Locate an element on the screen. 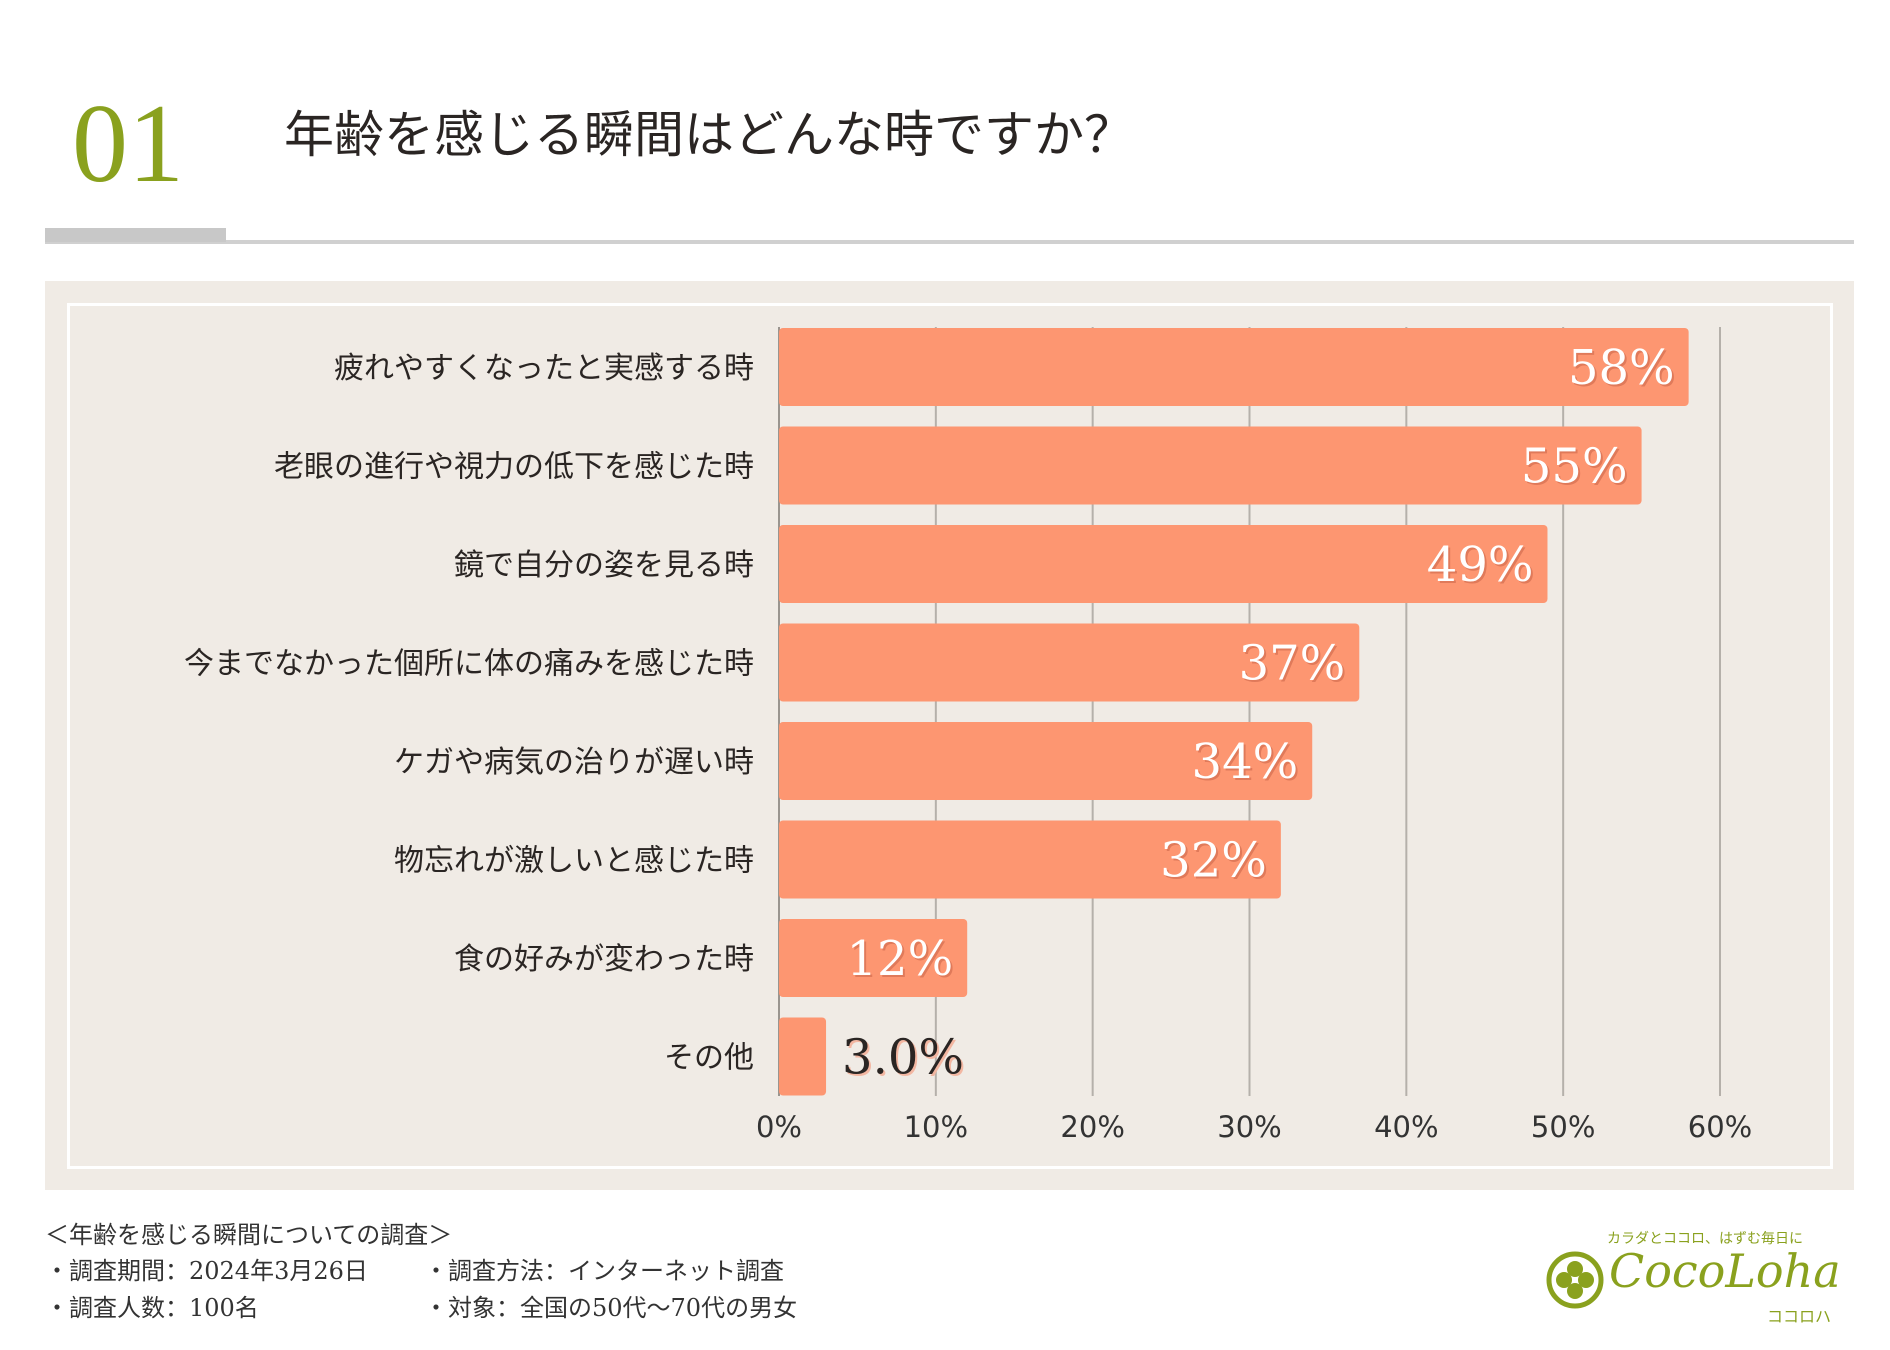 Image resolution: width=1890 pixels, height=1350 pixels. x-tick-label: 50% is located at coordinates (1563, 1127).